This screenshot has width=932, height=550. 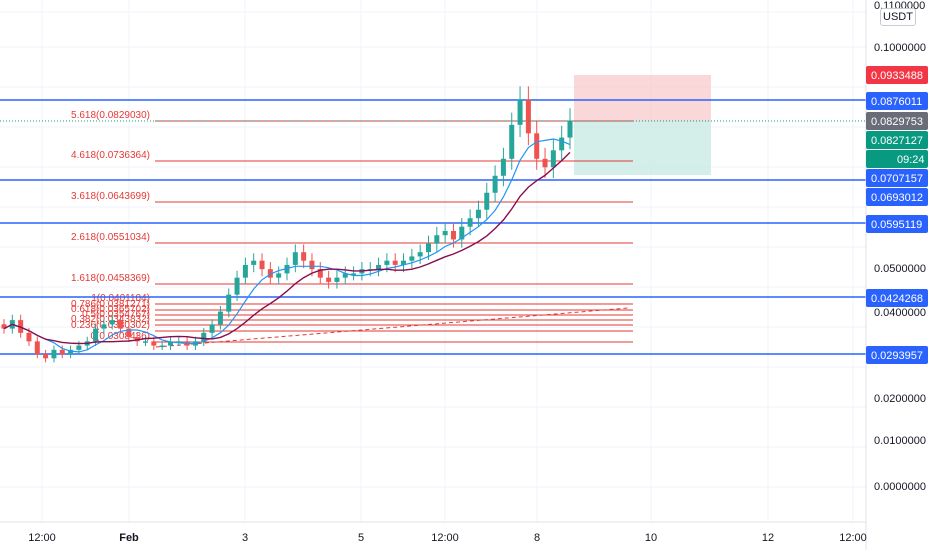 What do you see at coordinates (110, 325) in the screenshot?
I see `fib-level-label: 0.236(0.0330302)` at bounding box center [110, 325].